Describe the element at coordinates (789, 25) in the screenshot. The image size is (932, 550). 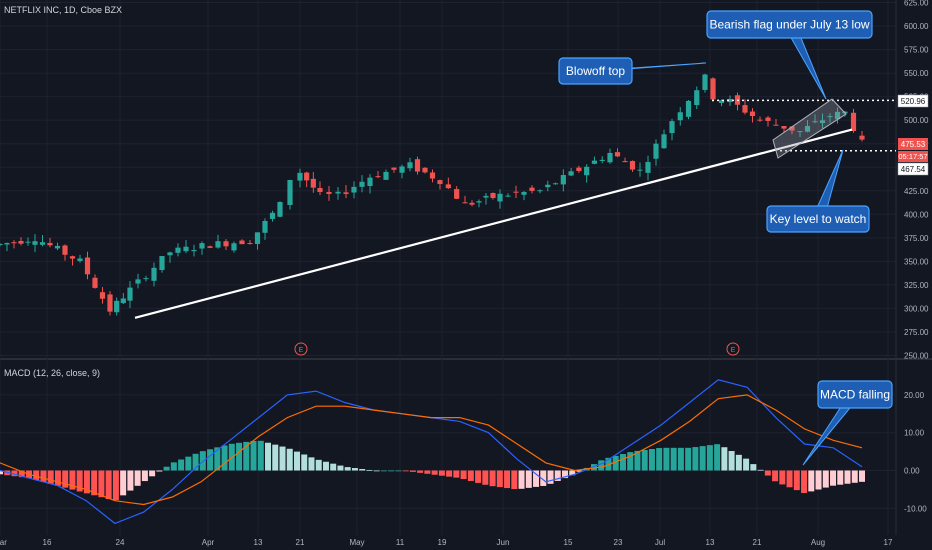
I see `callout-bearish-flag-text: Bearish flag under July 13 low` at that location.